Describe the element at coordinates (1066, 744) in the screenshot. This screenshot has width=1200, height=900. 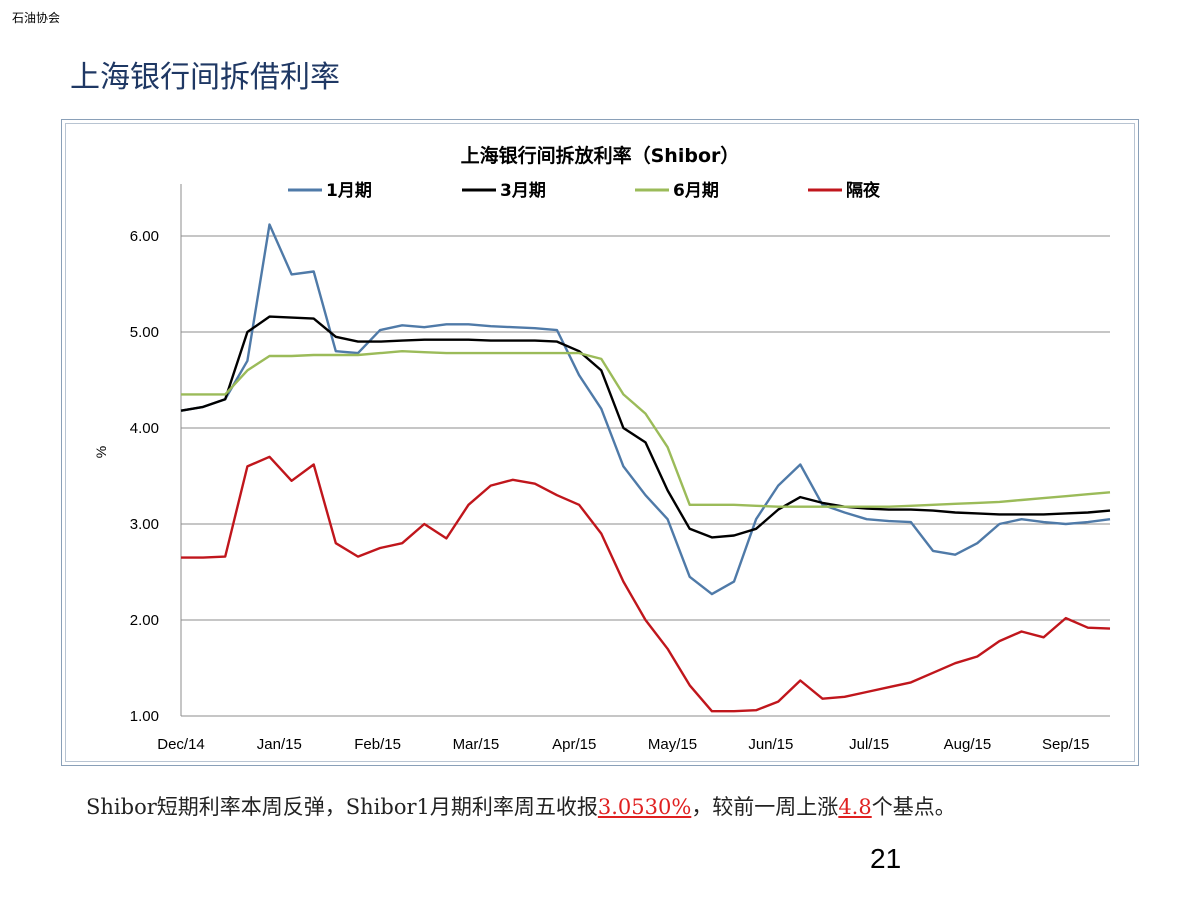
I see `x-tick-label: Sep/15` at that location.